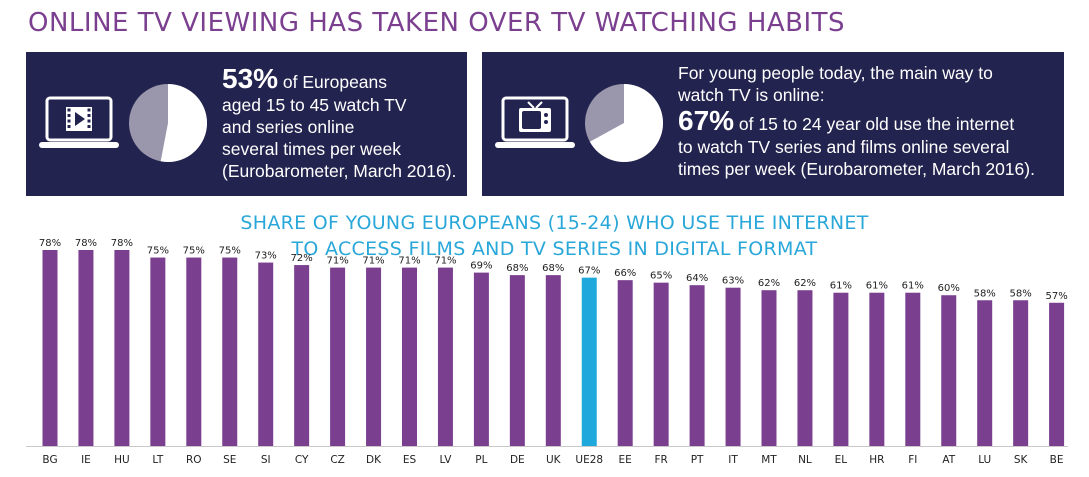 The width and height of the screenshot is (1089, 477). I want to click on bar-ie, so click(86, 348).